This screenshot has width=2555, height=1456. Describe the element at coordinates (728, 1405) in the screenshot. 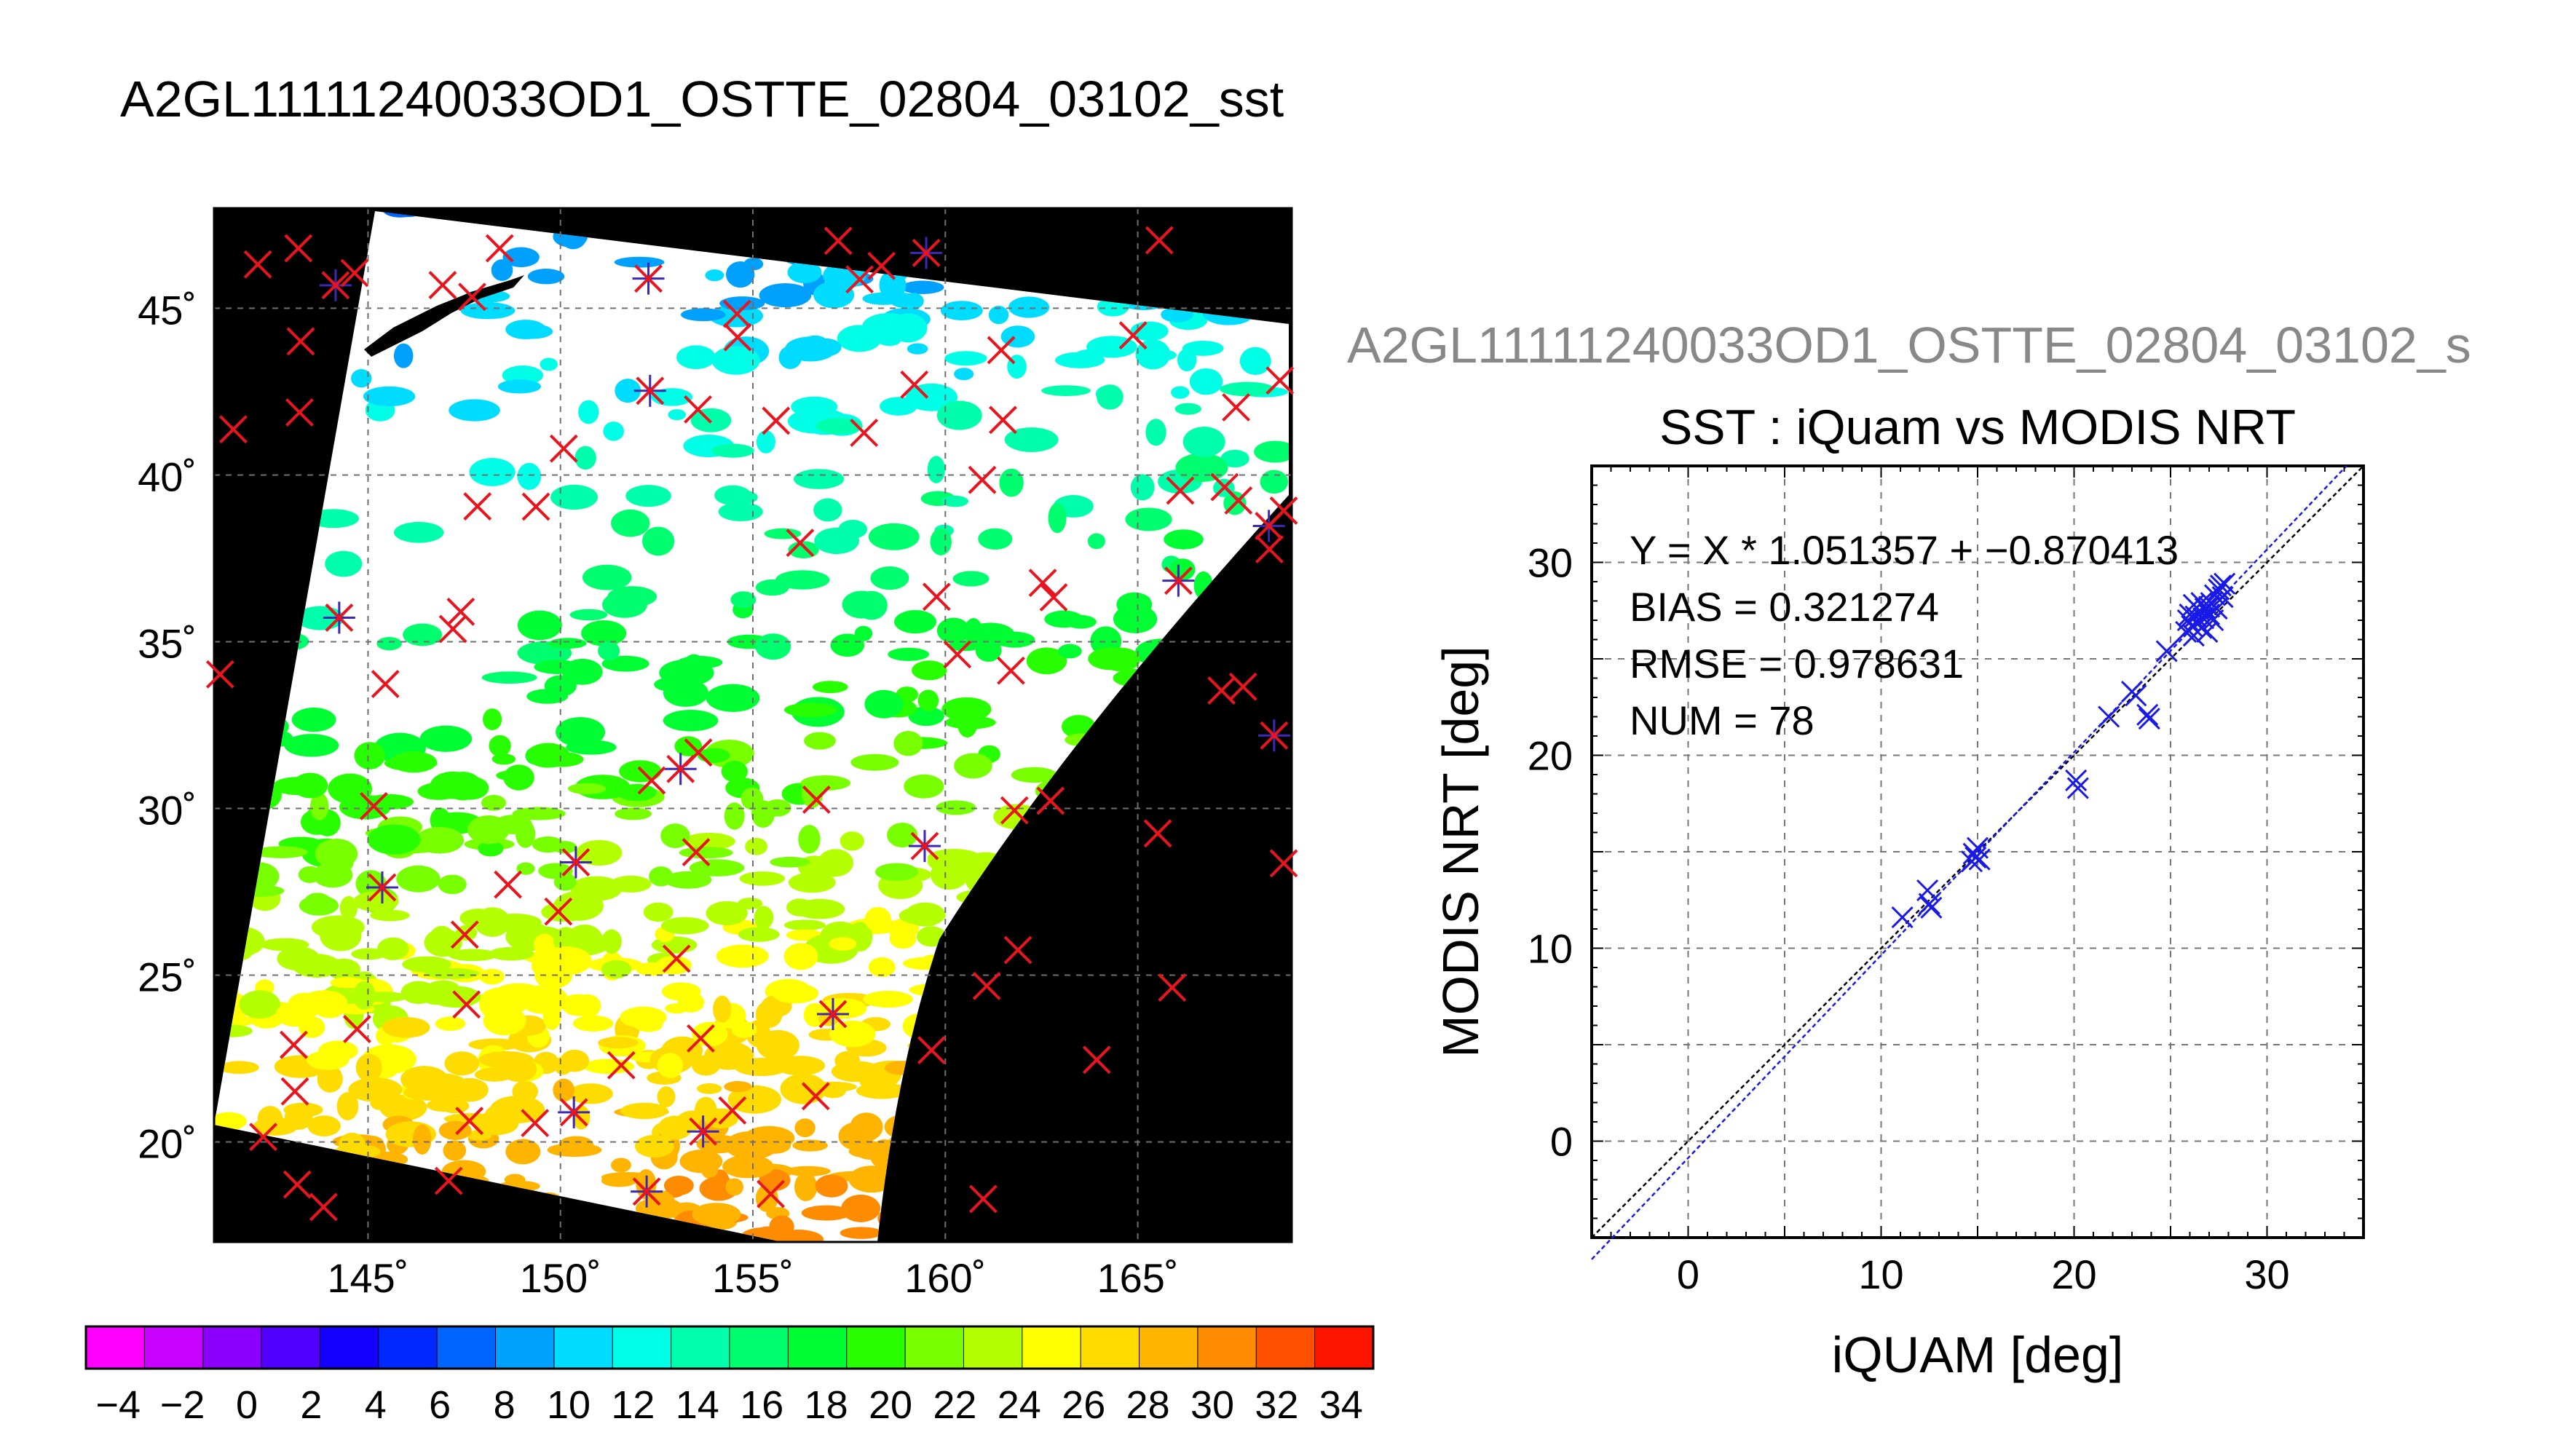

I see `colorbar-labels: −4 −2 0 2 4 6 8 10 12 14 16 18 20 22 24 26 28 30 32 34` at that location.